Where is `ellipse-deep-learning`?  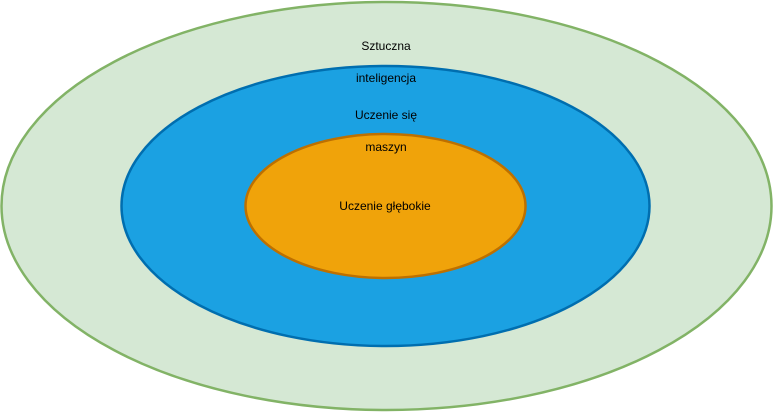 ellipse-deep-learning is located at coordinates (385, 206).